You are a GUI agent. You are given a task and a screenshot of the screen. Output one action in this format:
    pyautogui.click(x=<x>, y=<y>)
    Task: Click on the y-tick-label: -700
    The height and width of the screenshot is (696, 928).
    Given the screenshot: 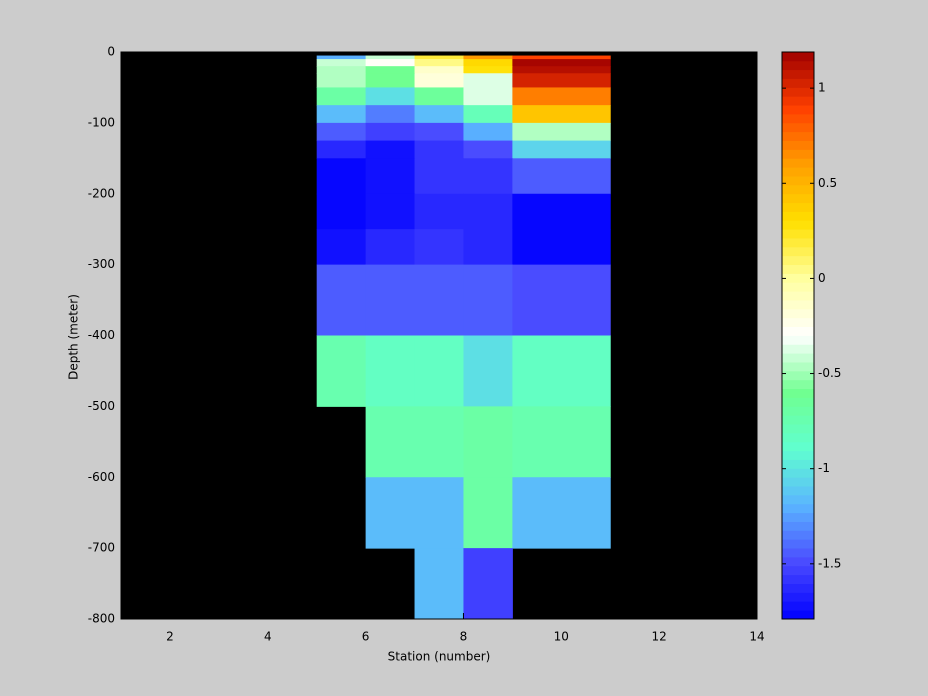 What is the action you would take?
    pyautogui.click(x=101, y=548)
    